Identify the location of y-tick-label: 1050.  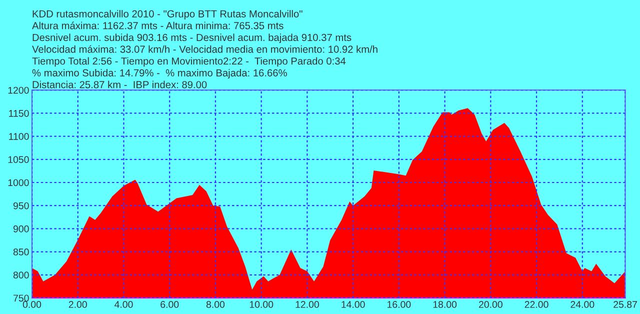
(18, 160).